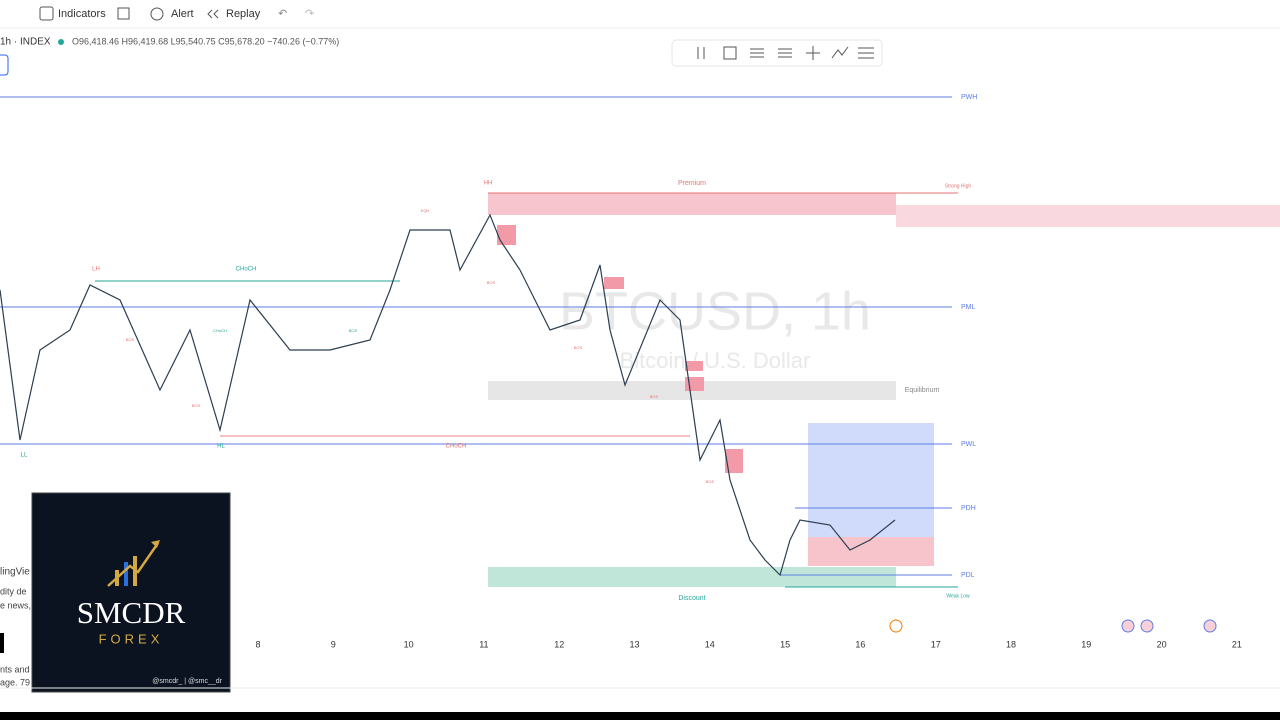 This screenshot has height=720, width=1280. Describe the element at coordinates (748, 644) in the screenshot. I see `x-axis: 8 9 10 11 12 13 14 15 16 17 18 19 20 21` at that location.